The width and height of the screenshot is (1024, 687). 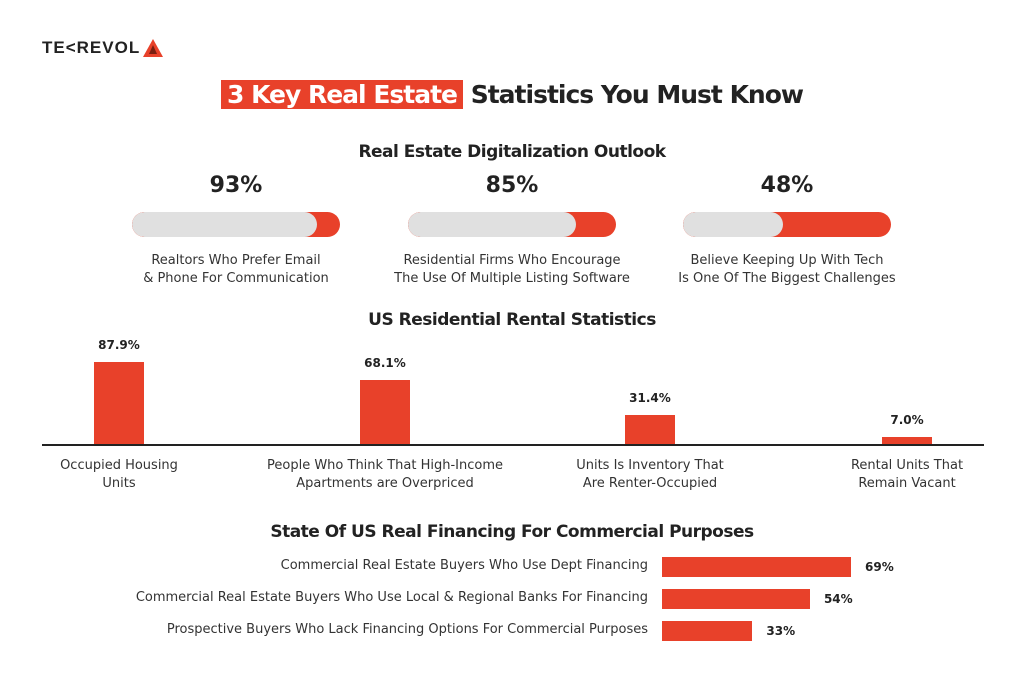 What do you see at coordinates (838, 599) in the screenshot?
I see `bar-label: 54%` at bounding box center [838, 599].